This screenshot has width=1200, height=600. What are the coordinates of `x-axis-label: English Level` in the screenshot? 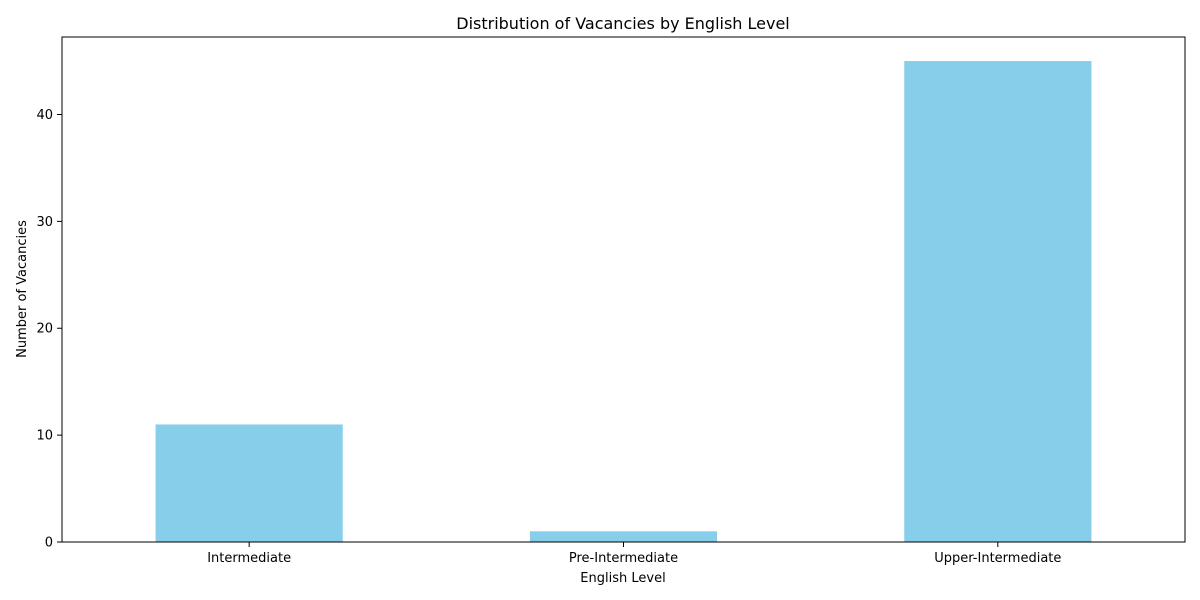 It's located at (622, 578).